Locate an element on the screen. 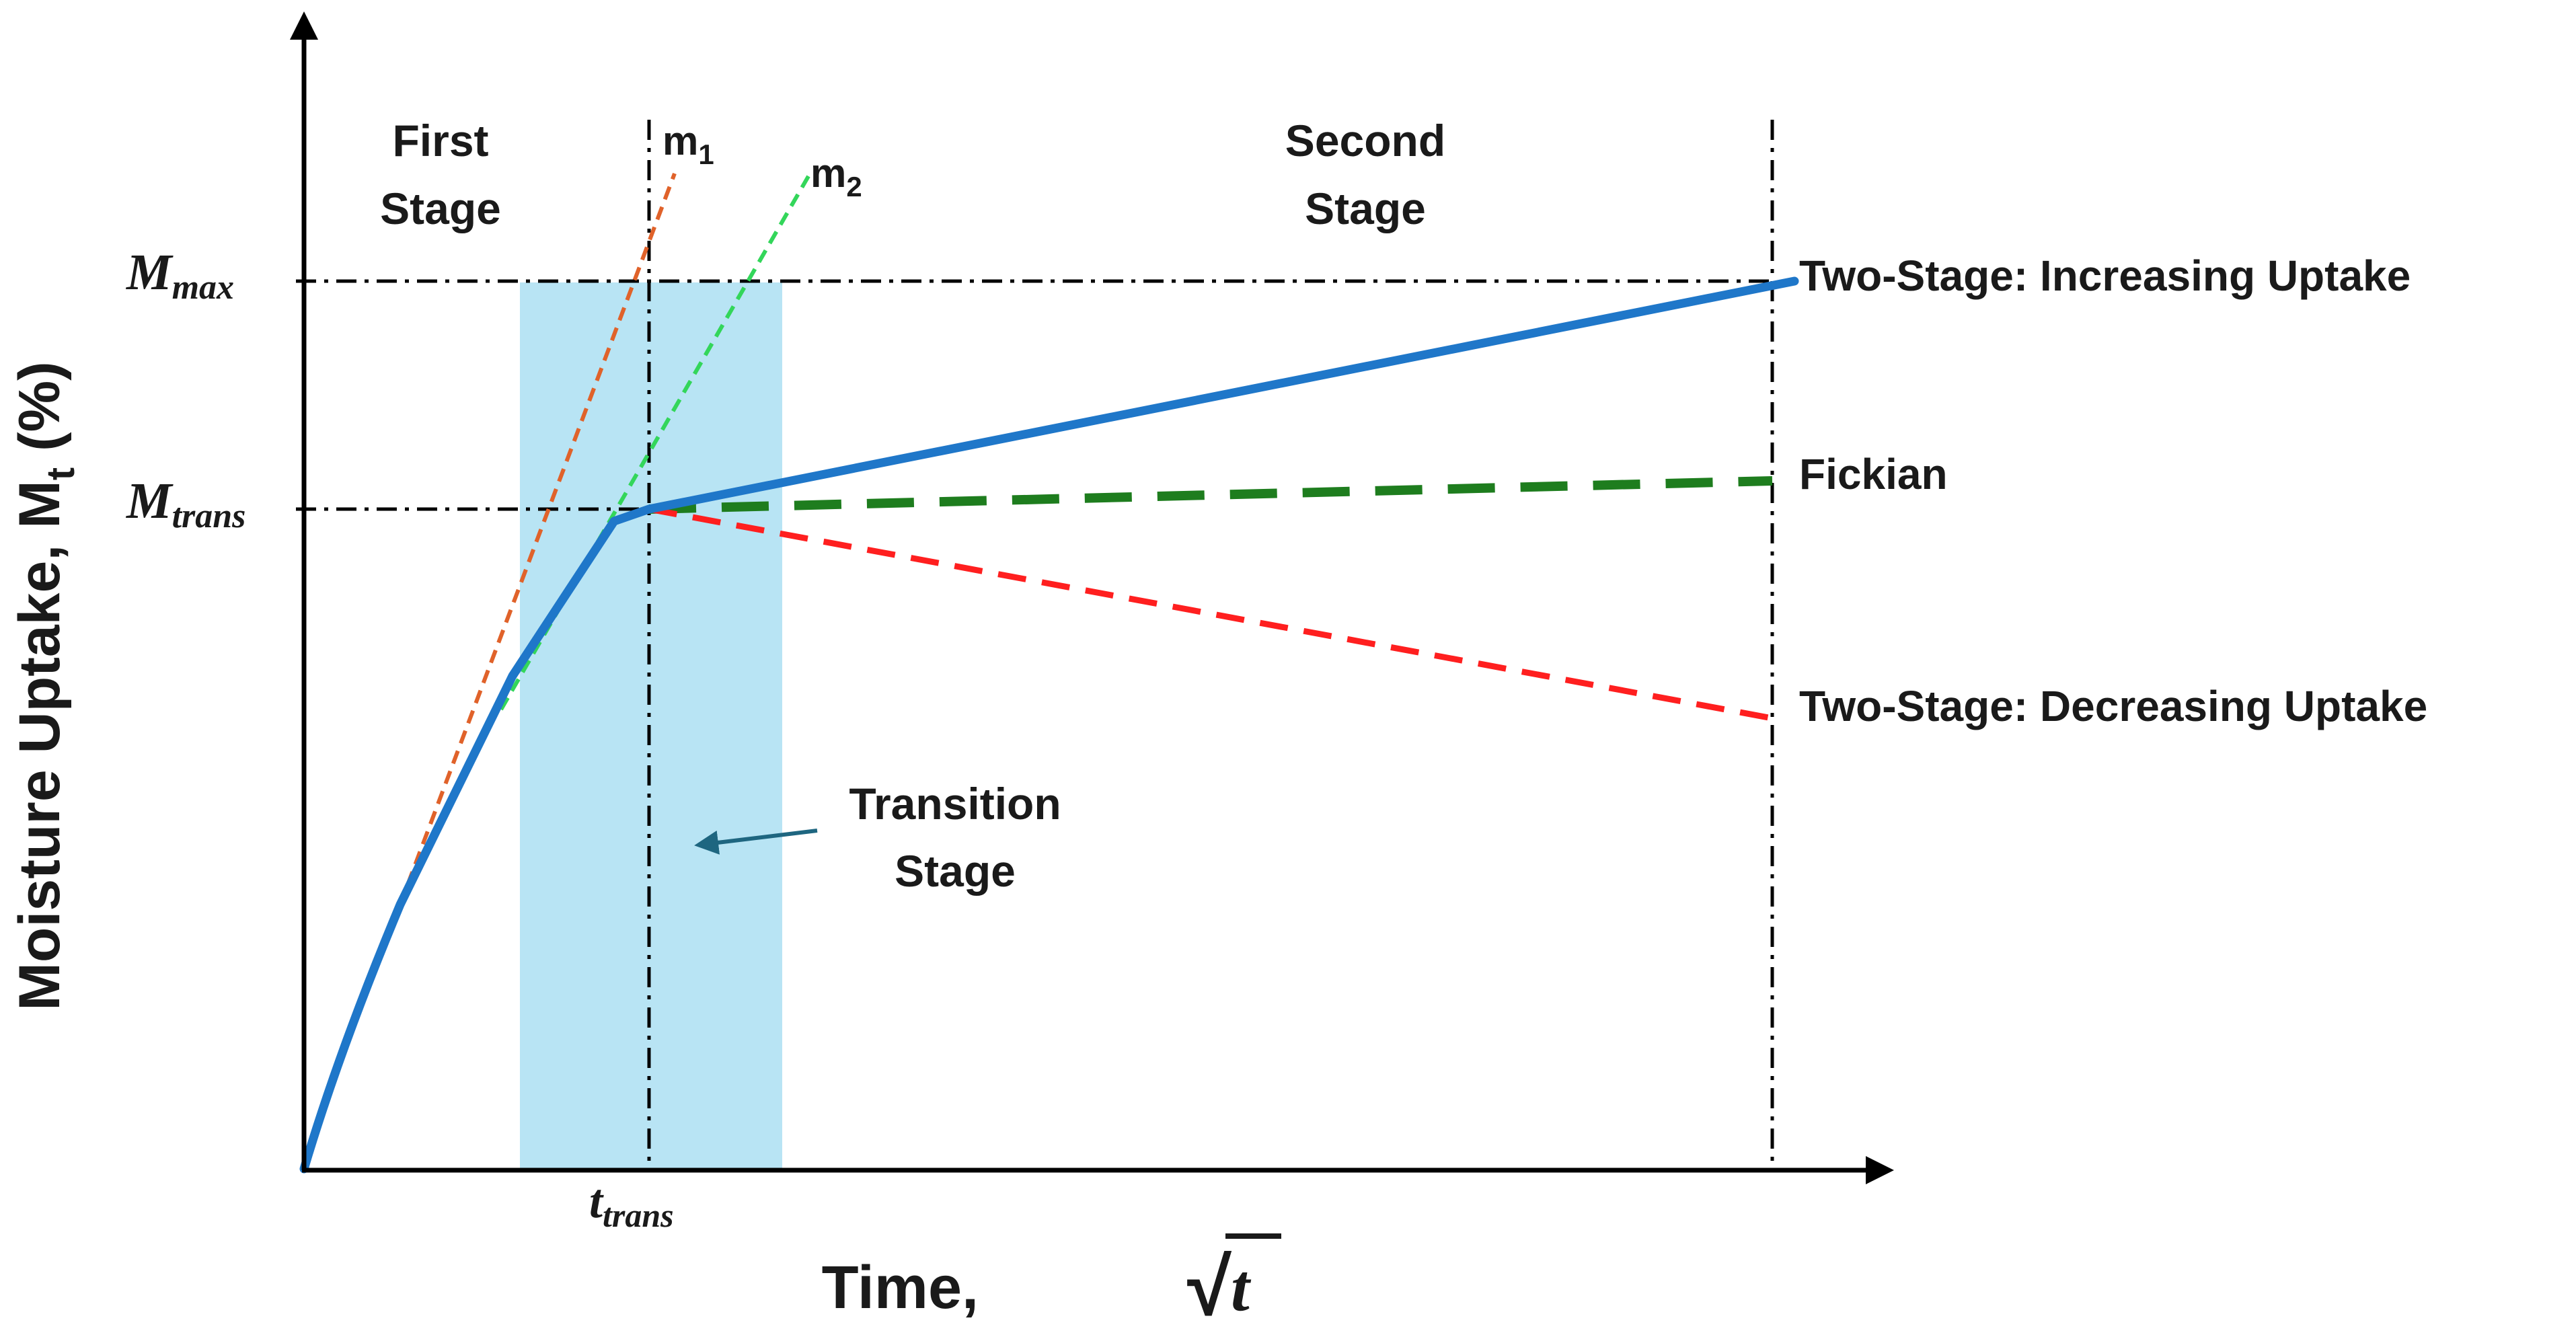 The width and height of the screenshot is (2576, 1339). transition-band is located at coordinates (651, 727).